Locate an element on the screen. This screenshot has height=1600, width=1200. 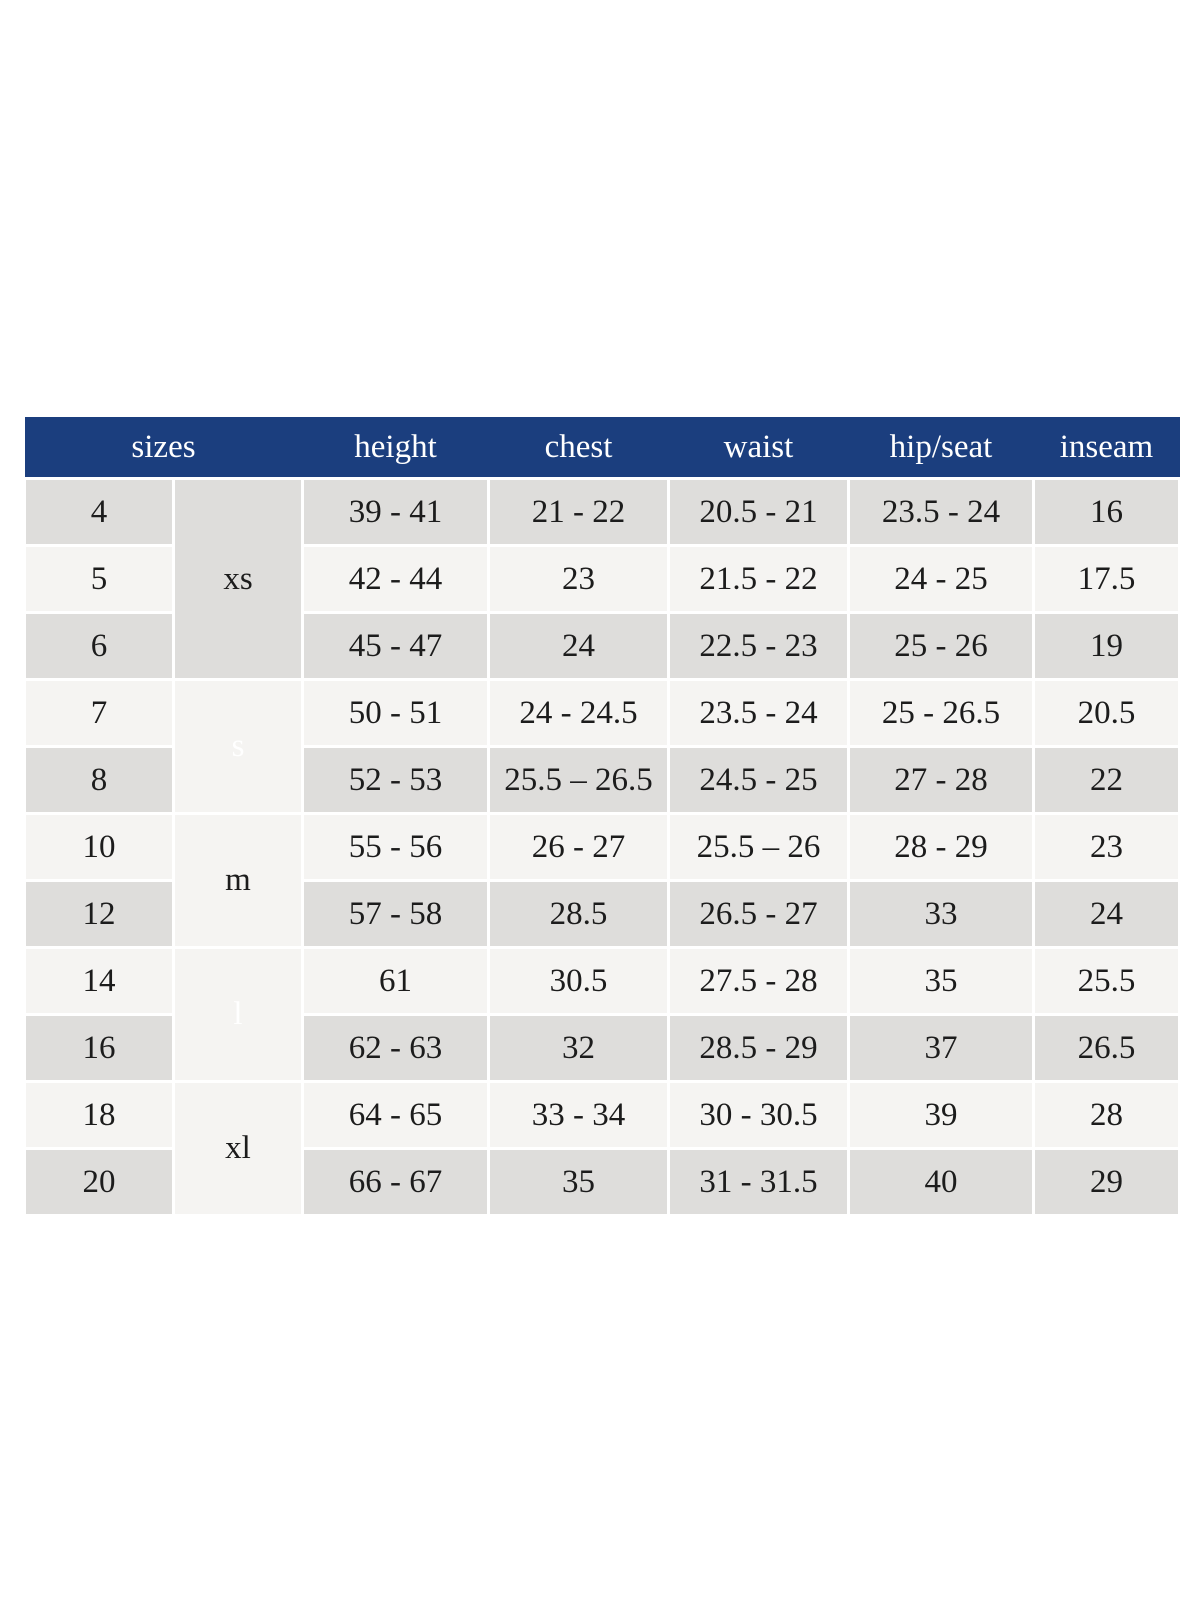
hip-seat-cell: 40 is located at coordinates (941, 1182).